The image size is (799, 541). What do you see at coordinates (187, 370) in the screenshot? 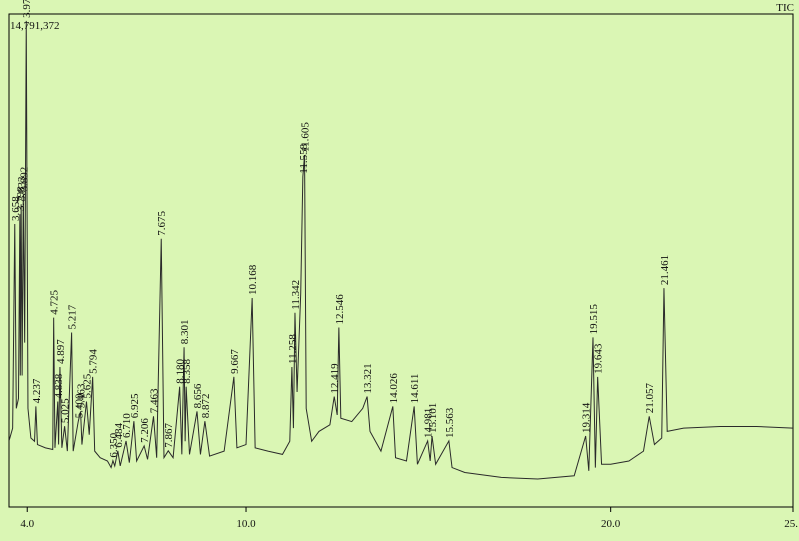
I see `peak-label: 8.358` at bounding box center [187, 370].